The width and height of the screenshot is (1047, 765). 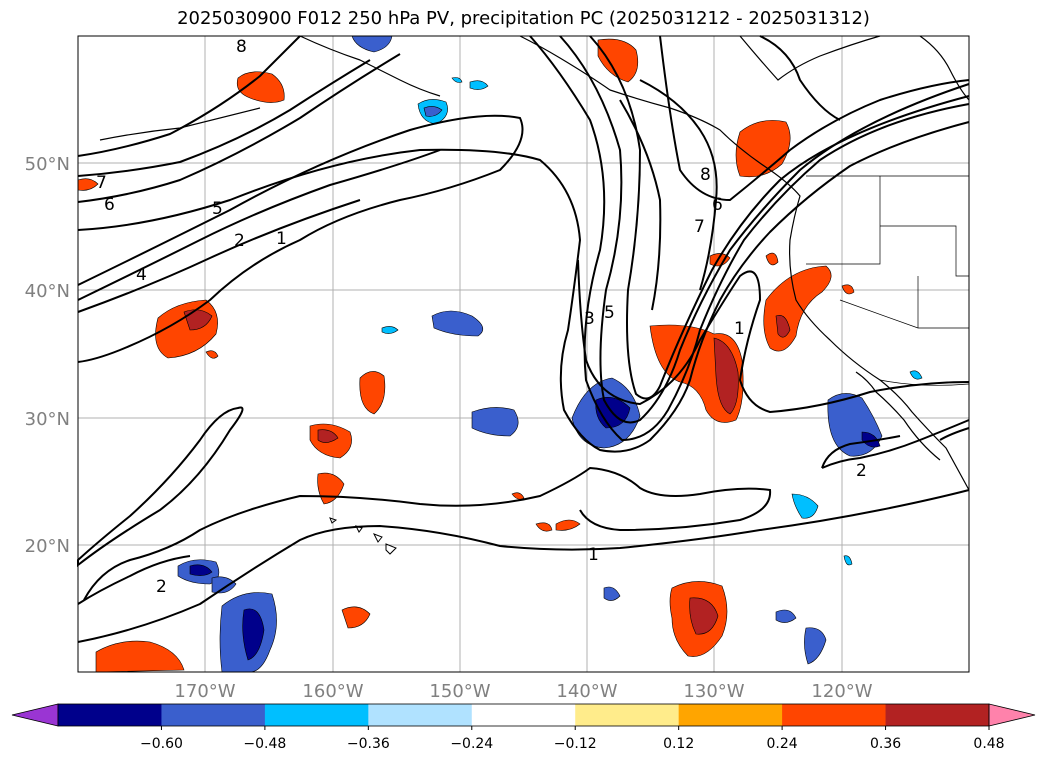 What do you see at coordinates (161, 744) in the screenshot?
I see `colorbar-tick-label: −0.60` at bounding box center [161, 744].